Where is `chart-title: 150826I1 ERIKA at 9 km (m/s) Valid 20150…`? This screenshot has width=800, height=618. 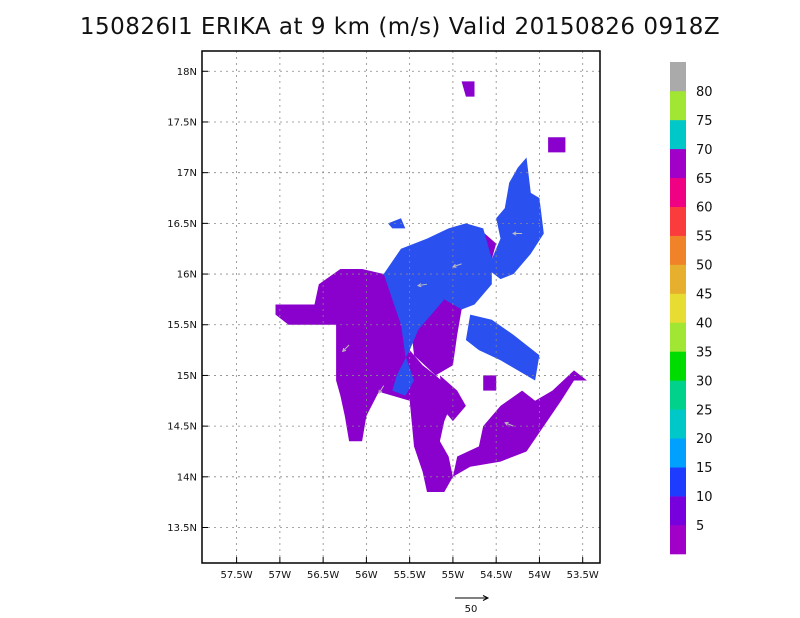 chart-title: 150826I1 ERIKA at 9 km (m/s) Valid 20150… is located at coordinates (400, 27).